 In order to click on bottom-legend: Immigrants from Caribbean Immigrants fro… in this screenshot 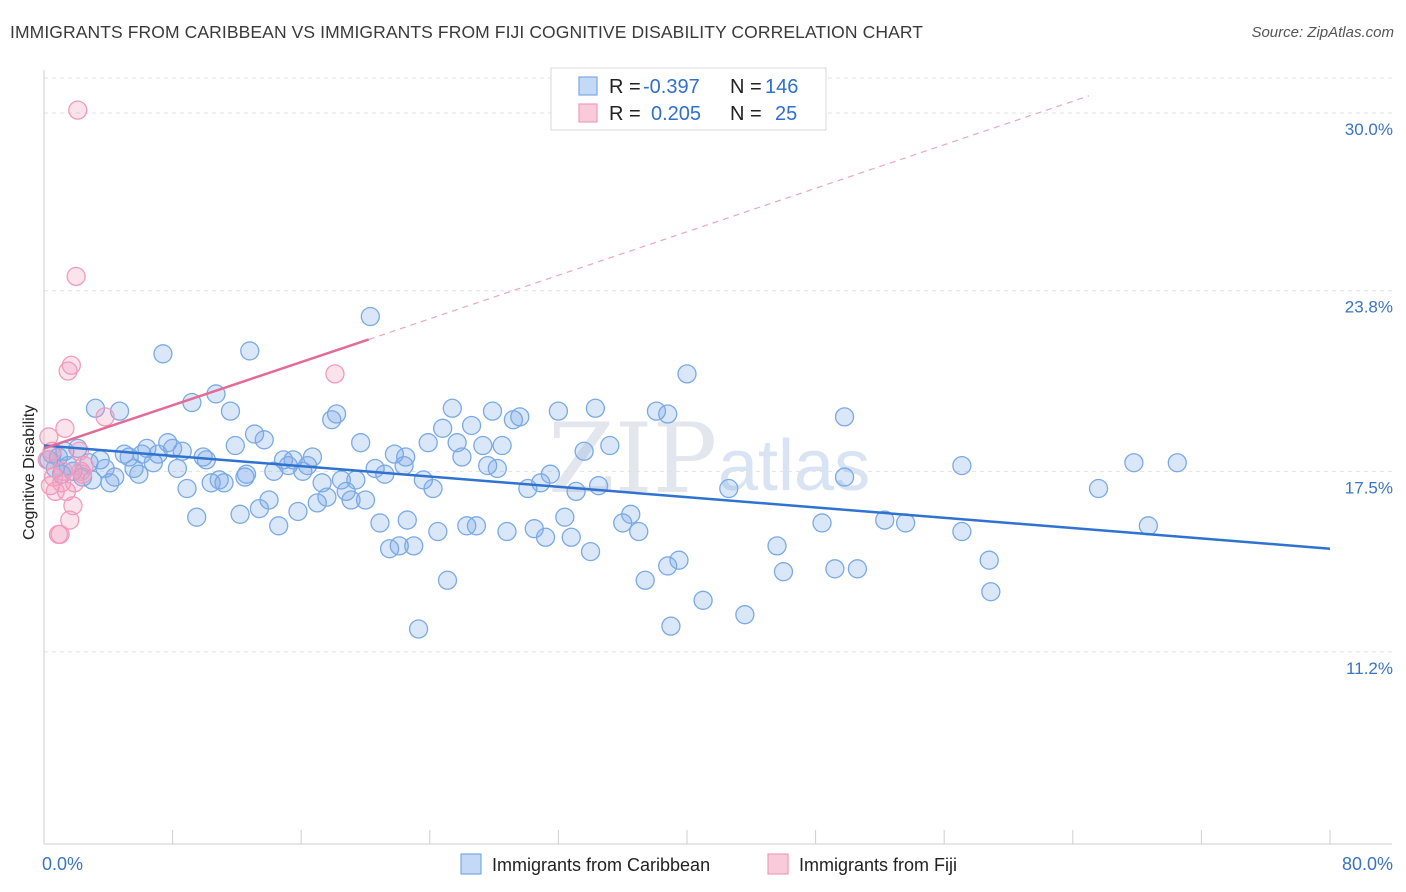, I will do `click(708, 864)`.